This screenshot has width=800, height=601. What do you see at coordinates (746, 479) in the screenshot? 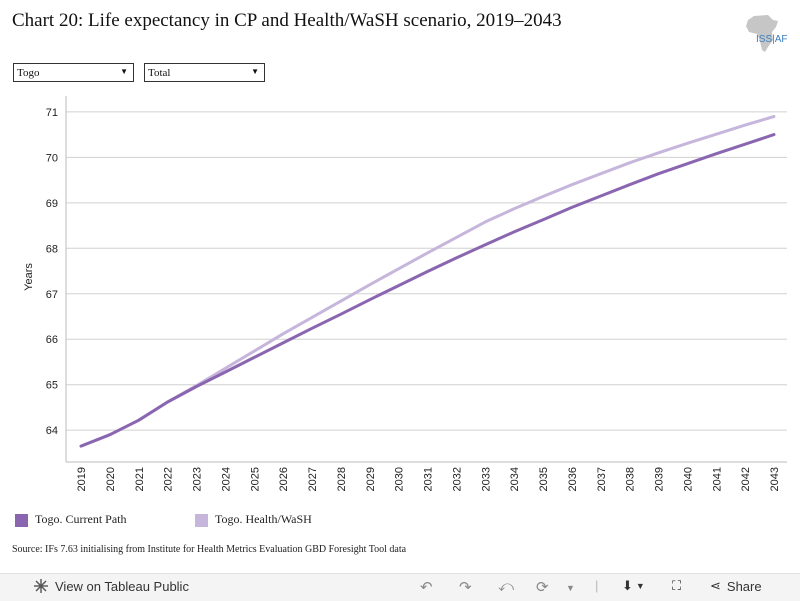
I see `x-tick-label: 2042` at bounding box center [746, 479].